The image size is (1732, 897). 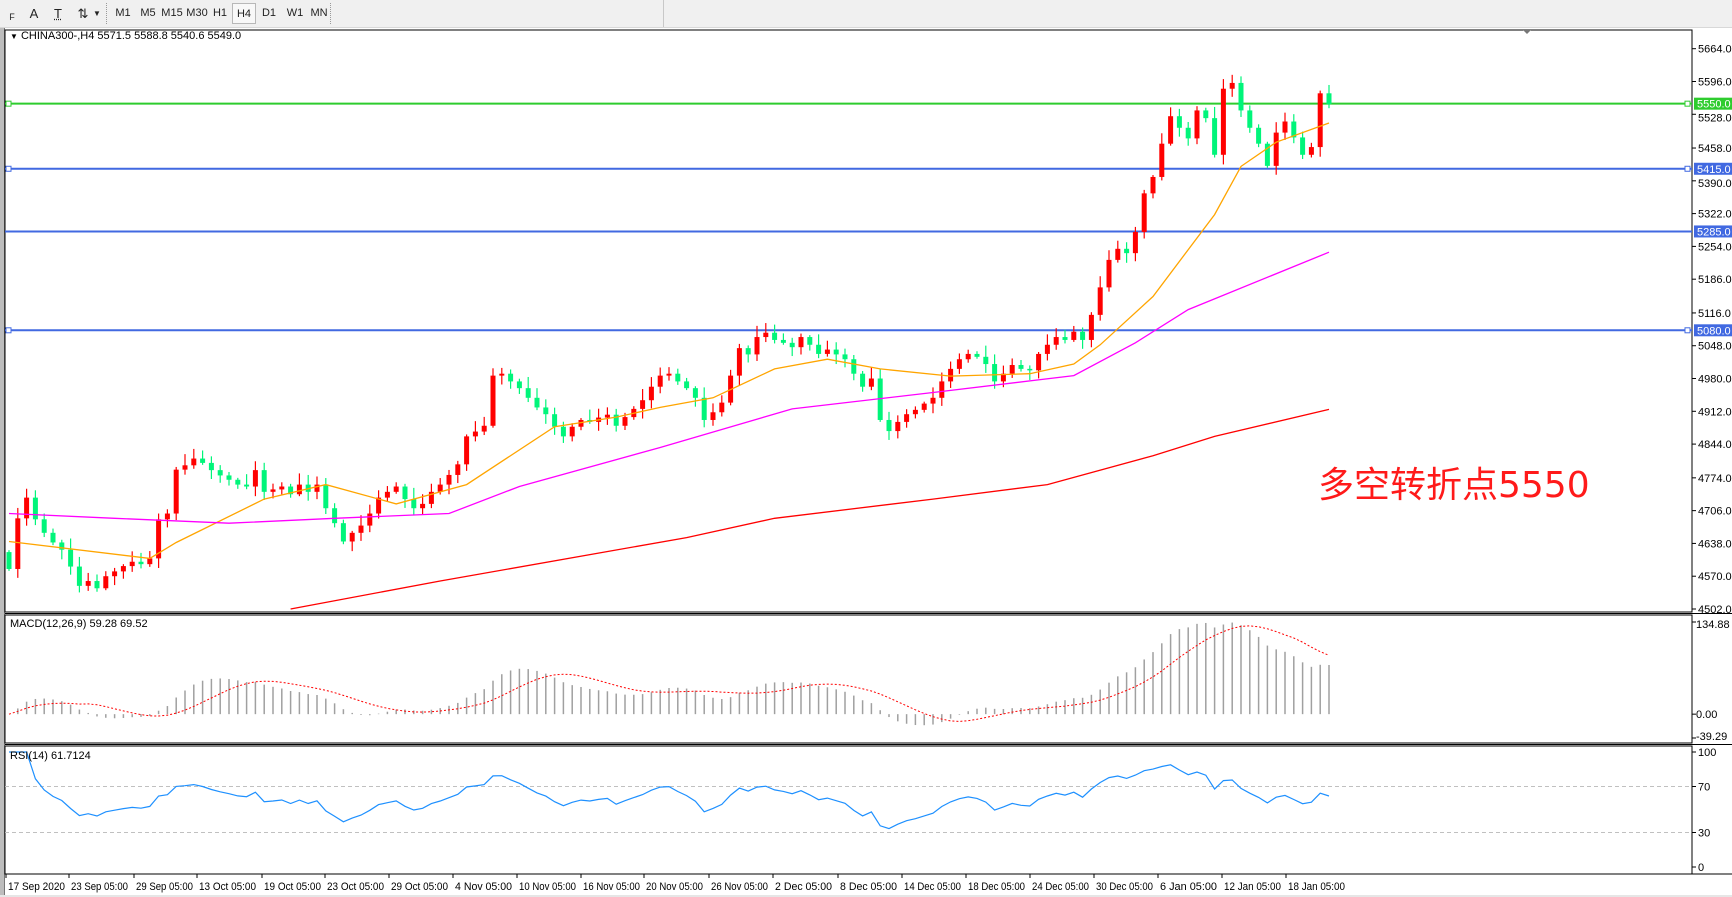 What do you see at coordinates (739, 887) in the screenshot?
I see `time-tick-label: 26 Nov 05:00` at bounding box center [739, 887].